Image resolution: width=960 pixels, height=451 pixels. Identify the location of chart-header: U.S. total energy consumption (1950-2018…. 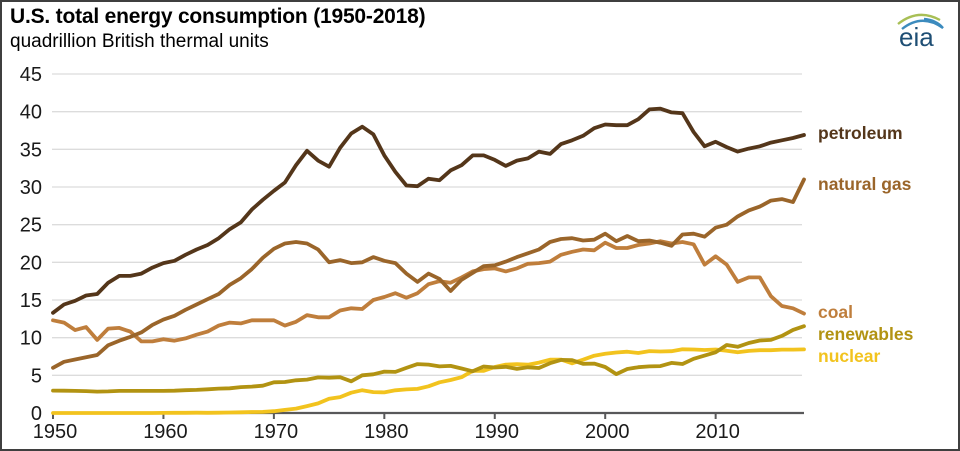
(218, 29).